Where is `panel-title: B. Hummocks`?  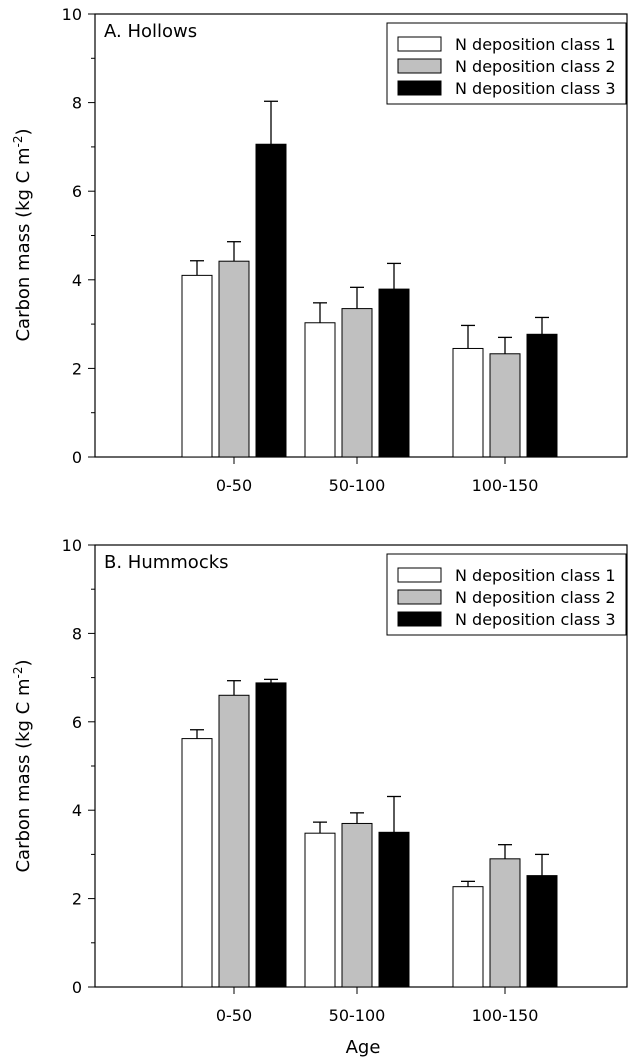
panel-title: B. Hummocks is located at coordinates (166, 562).